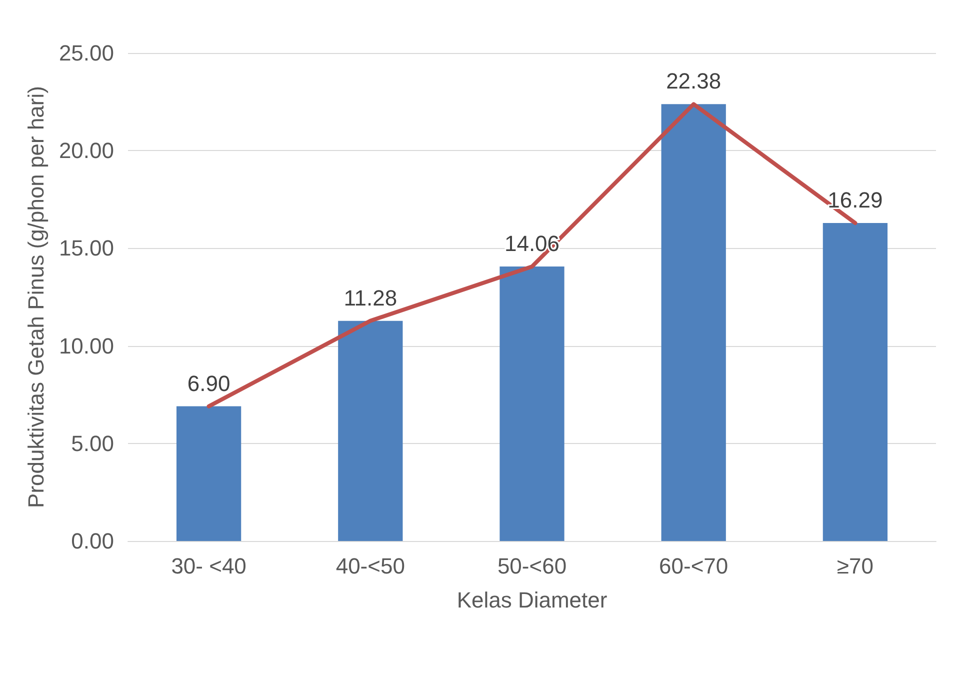 This screenshot has width=957, height=678. What do you see at coordinates (694, 81) in the screenshot?
I see `data-label: 22.38` at bounding box center [694, 81].